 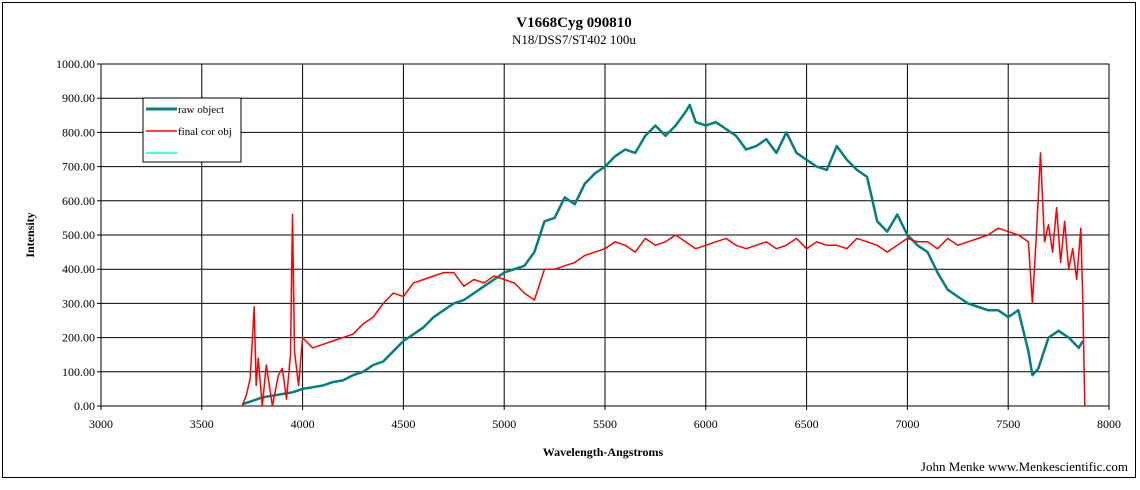 What do you see at coordinates (78, 167) in the screenshot?
I see `y-tick-label: 700.00` at bounding box center [78, 167].